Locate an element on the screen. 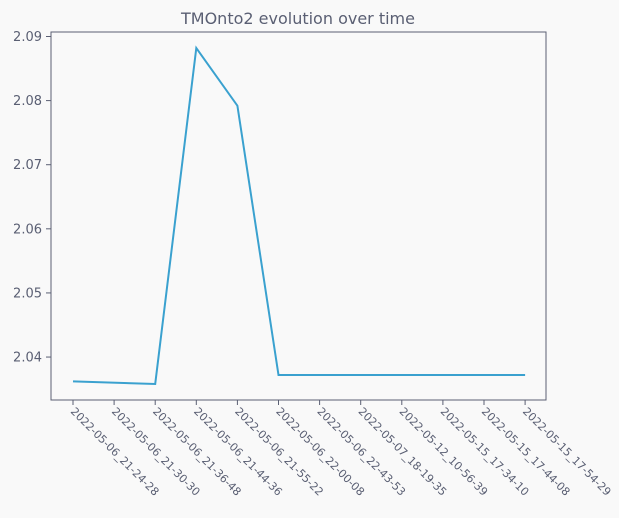 Image resolution: width=619 pixels, height=518 pixels. y-tick-label: 2.08 is located at coordinates (27, 101).